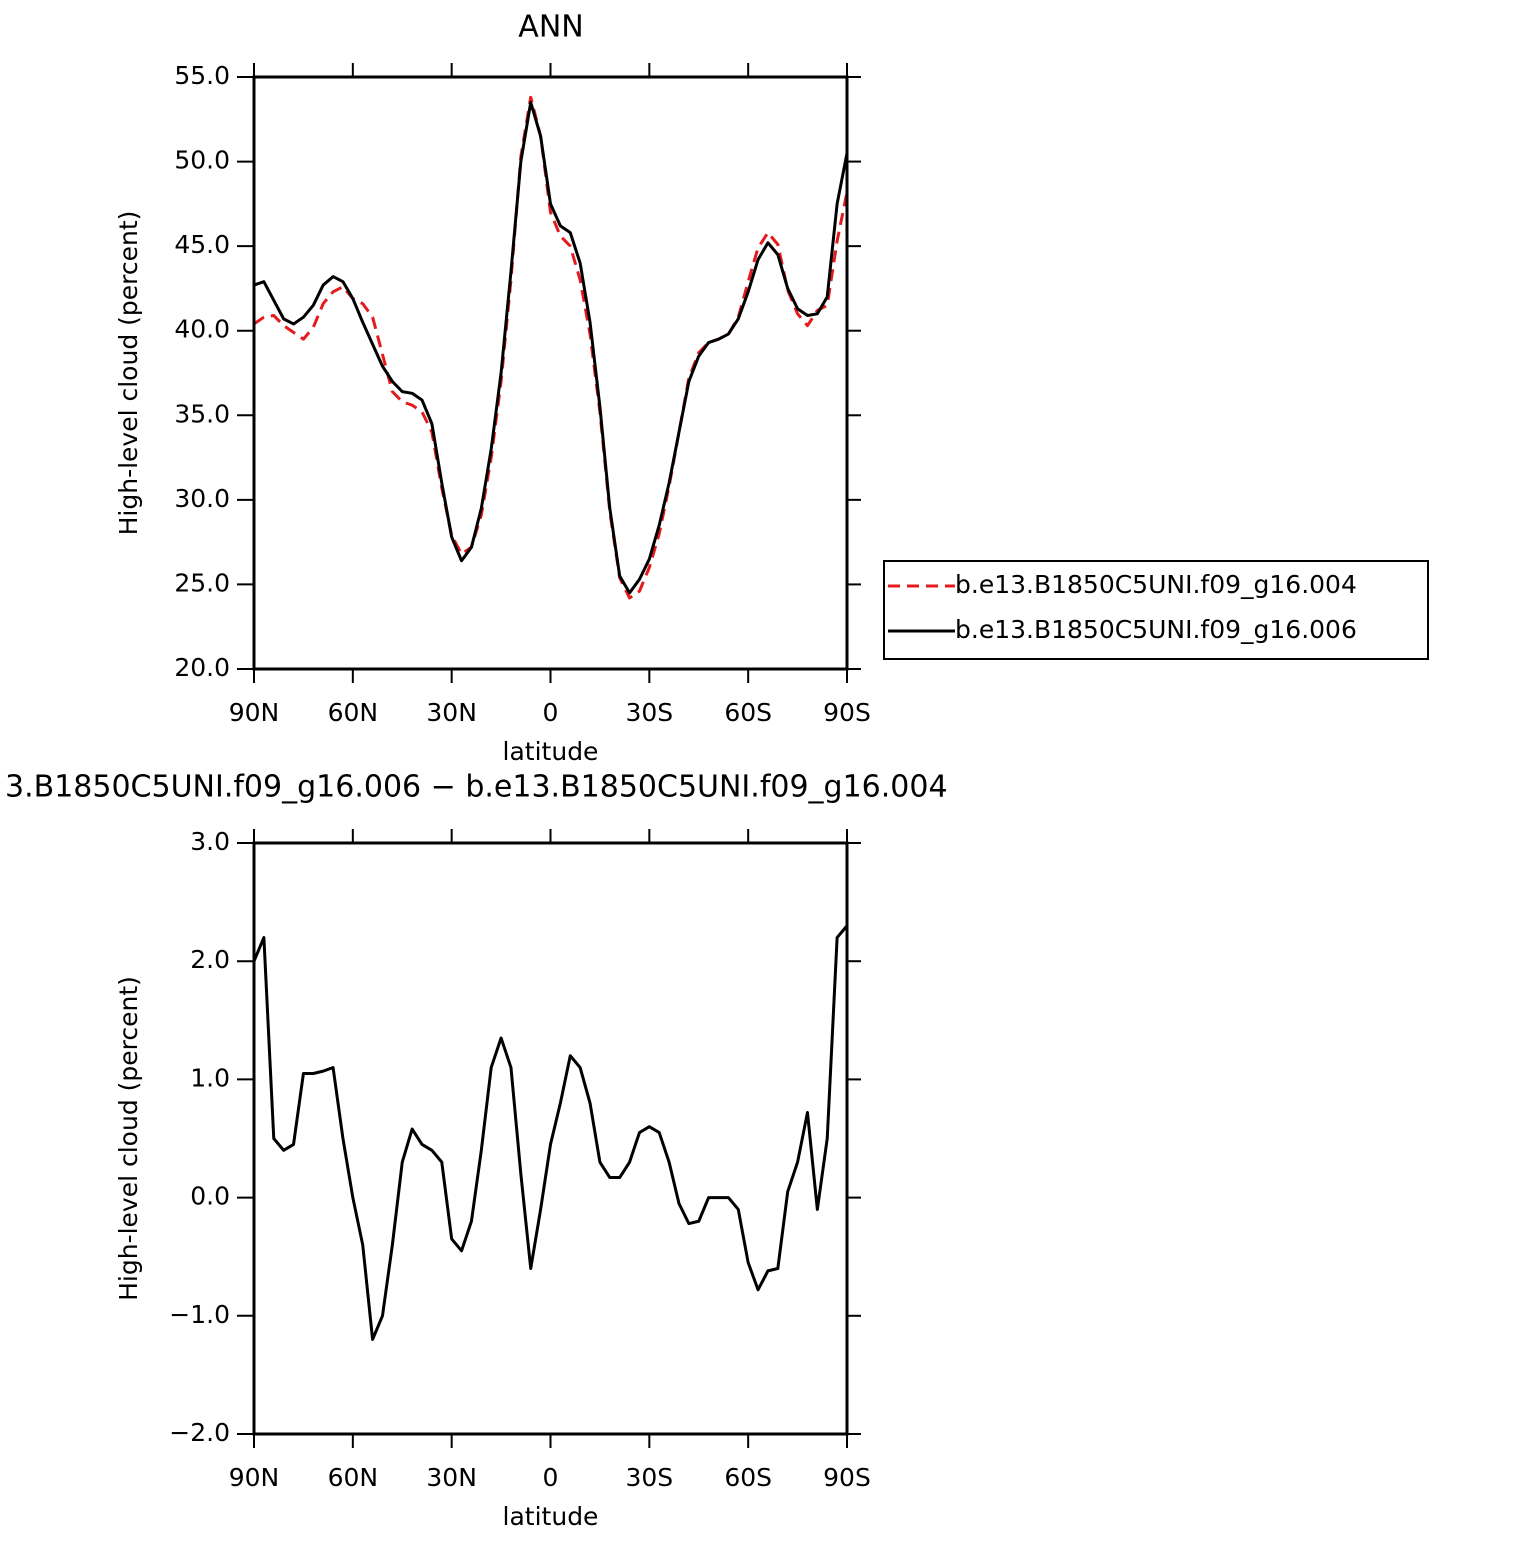  Describe the element at coordinates (202, 498) in the screenshot. I see `y-tick-label: 30.0` at that location.